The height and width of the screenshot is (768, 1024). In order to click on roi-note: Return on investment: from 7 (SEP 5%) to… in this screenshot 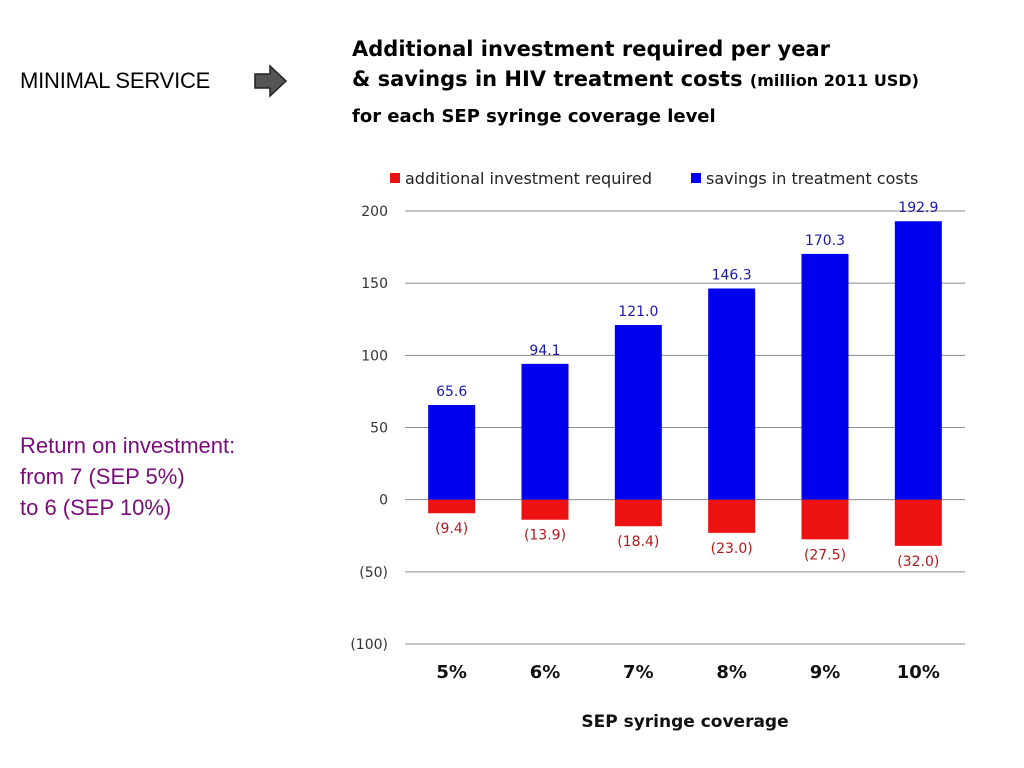, I will do `click(127, 476)`.